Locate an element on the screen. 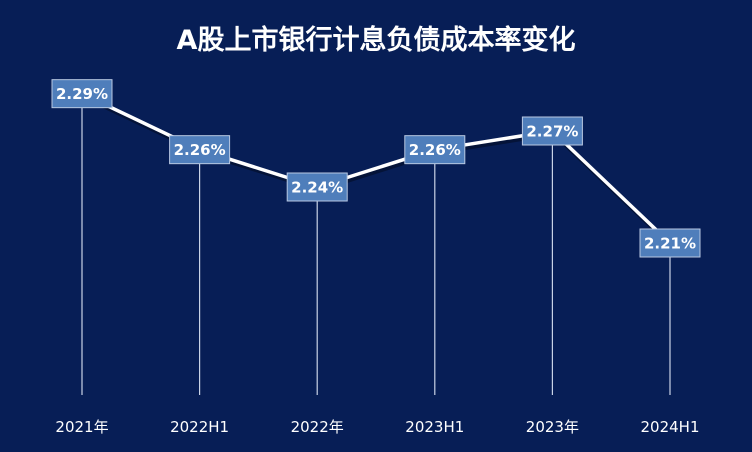 The height and width of the screenshot is (452, 752). data-label-text: 2.27% is located at coordinates (552, 132).